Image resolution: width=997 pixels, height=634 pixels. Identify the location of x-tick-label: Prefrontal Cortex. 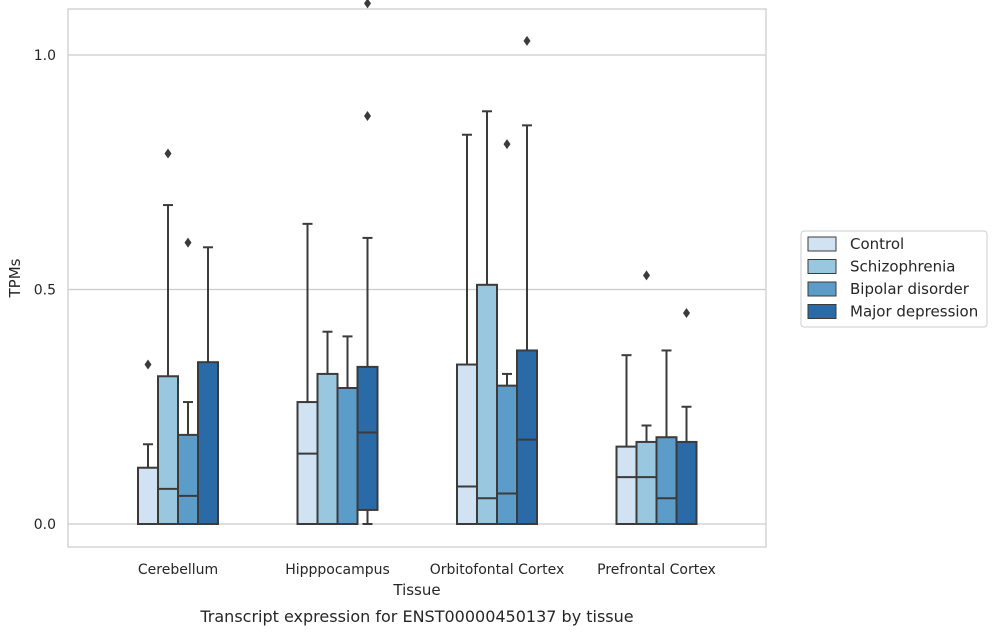
(656, 570).